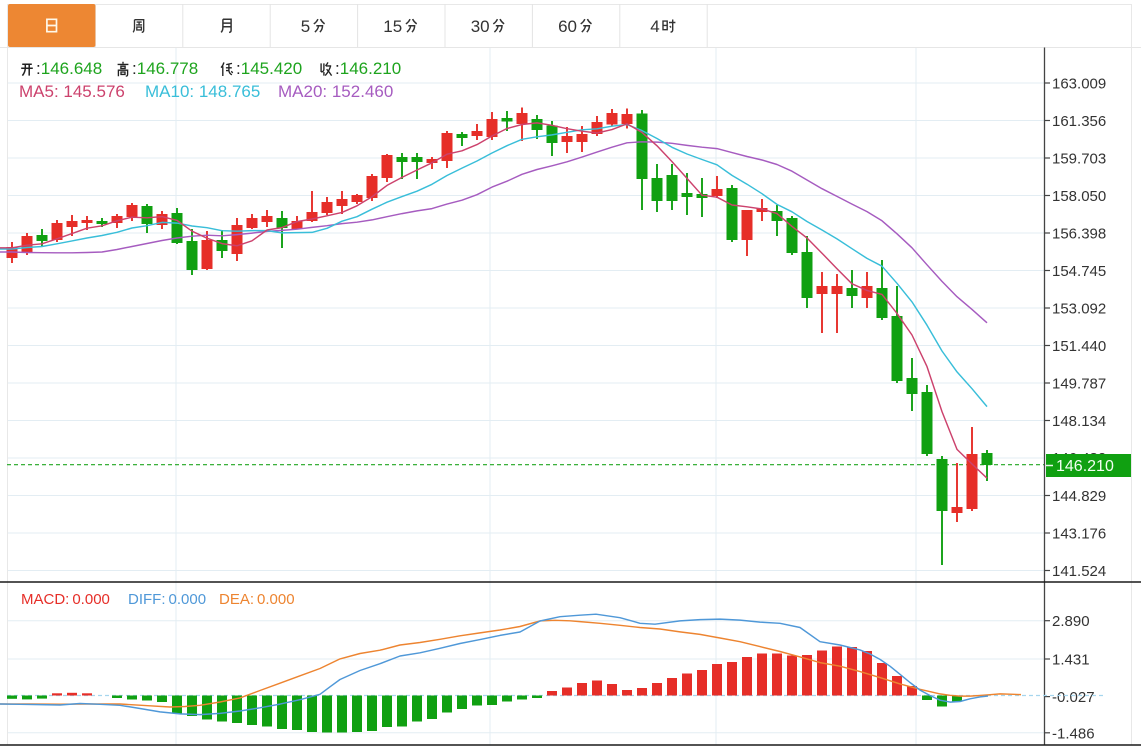 The height and width of the screenshot is (751, 1141). Describe the element at coordinates (1079, 196) in the screenshot. I see `svg-text: 158.050` at that location.